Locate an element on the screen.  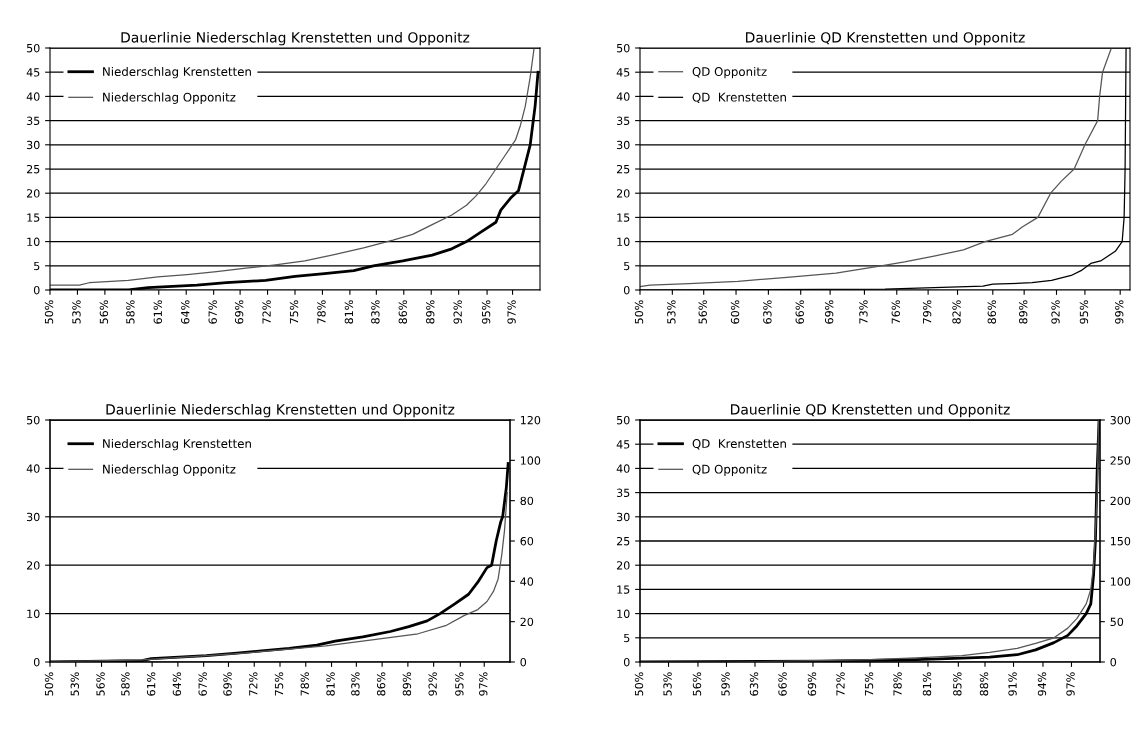
y2-tick-label: 150 is located at coordinates (1120, 541).